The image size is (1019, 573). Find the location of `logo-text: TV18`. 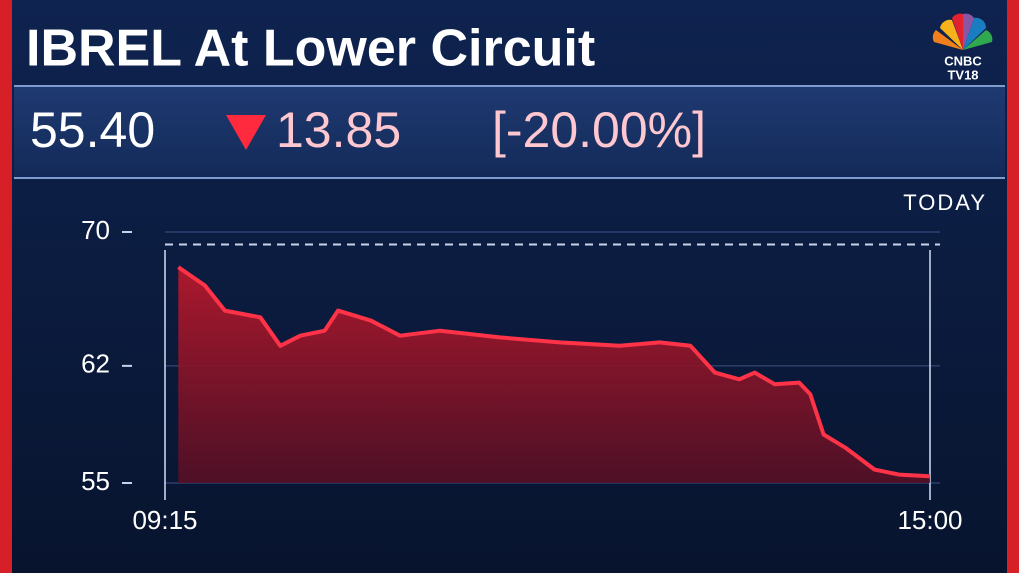

logo-text: TV18 is located at coordinates (962, 74).